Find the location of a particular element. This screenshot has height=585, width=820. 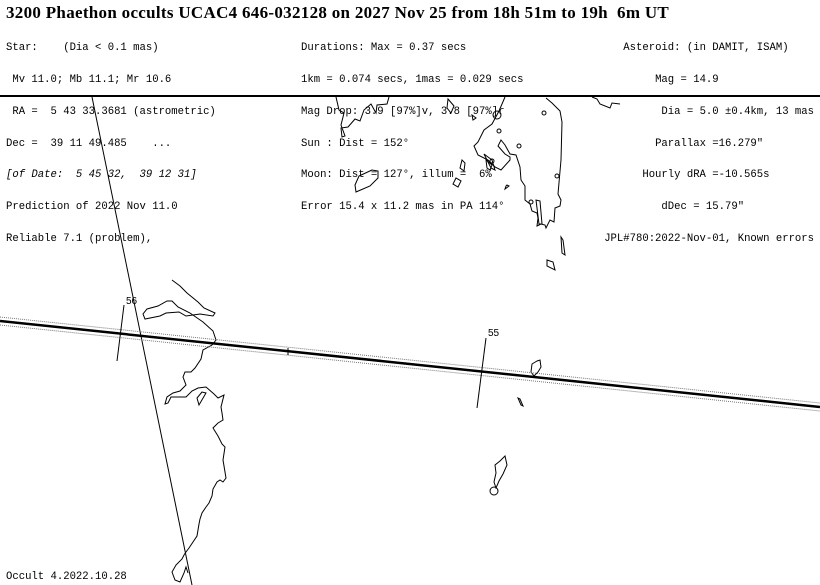

time-markers: 56 55 is located at coordinates (308, 352).